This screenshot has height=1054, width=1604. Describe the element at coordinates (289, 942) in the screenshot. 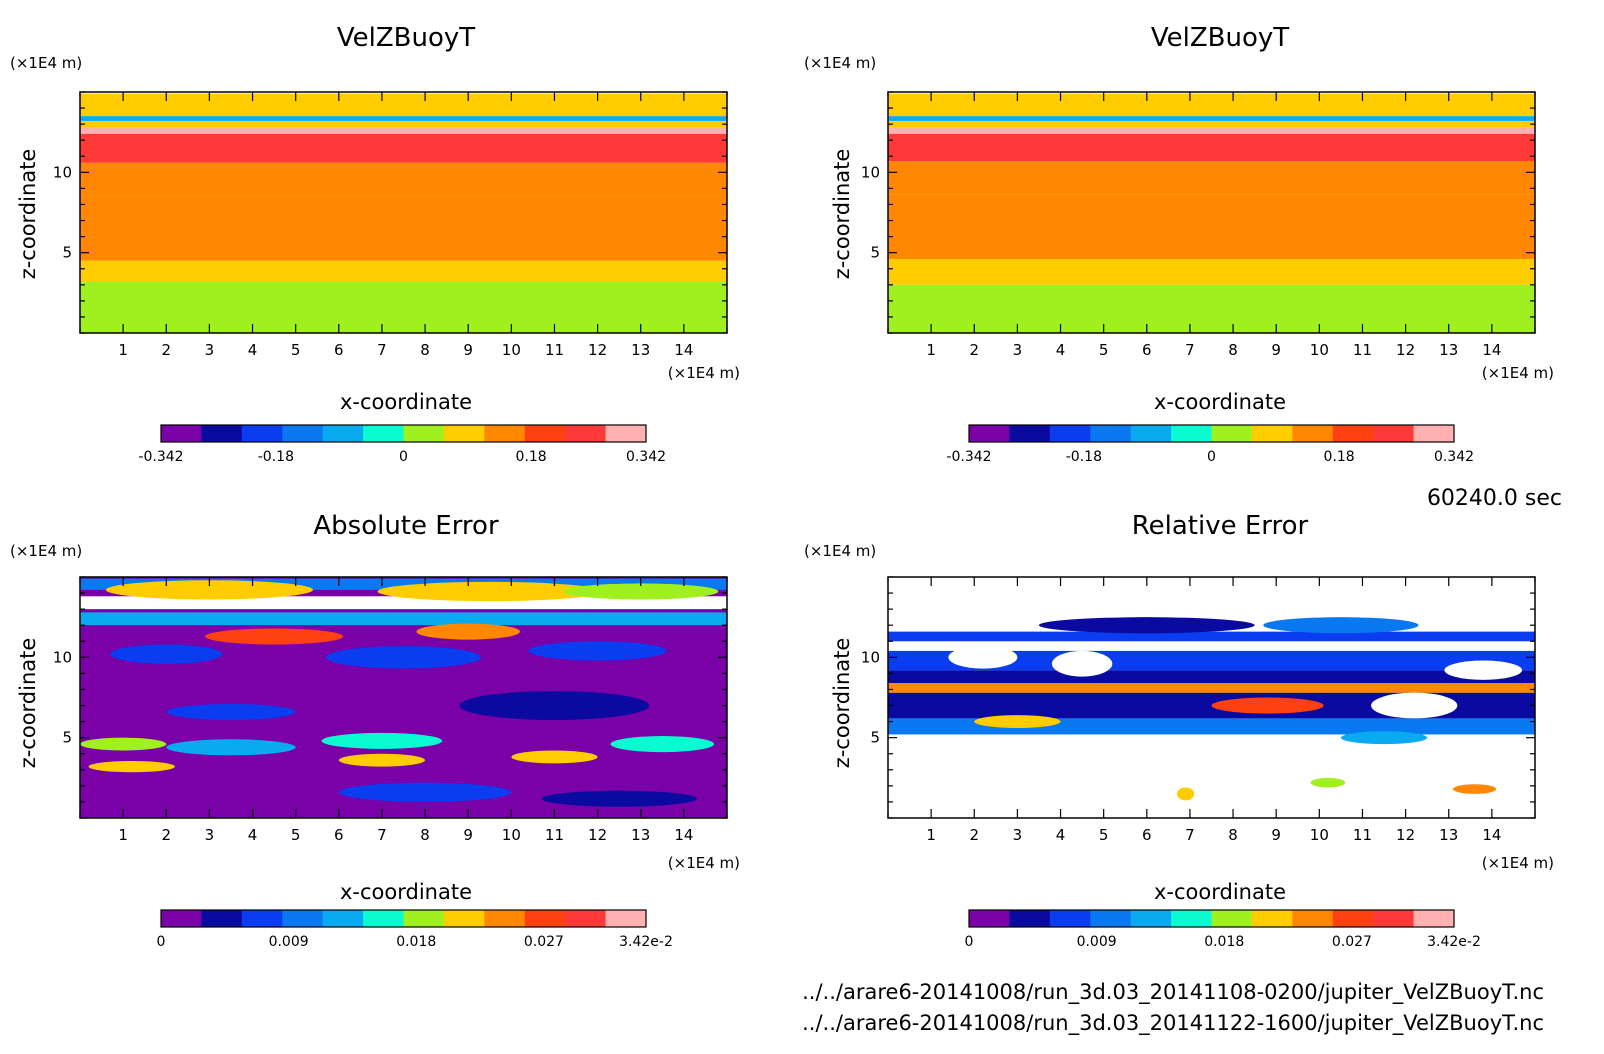

I see `colorbar-tick-label: 0.009` at that location.